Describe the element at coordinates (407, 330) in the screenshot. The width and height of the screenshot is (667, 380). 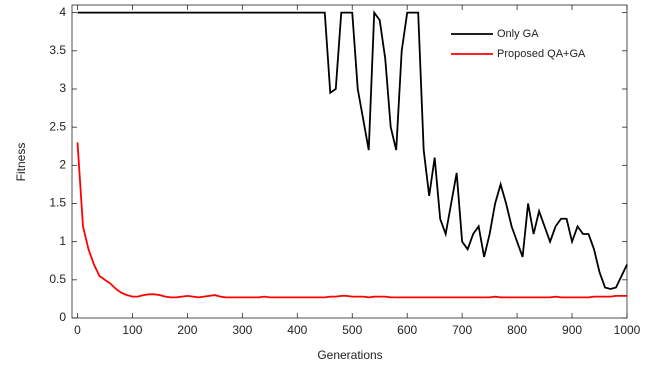
I see `x-tick-label: 600` at that location.